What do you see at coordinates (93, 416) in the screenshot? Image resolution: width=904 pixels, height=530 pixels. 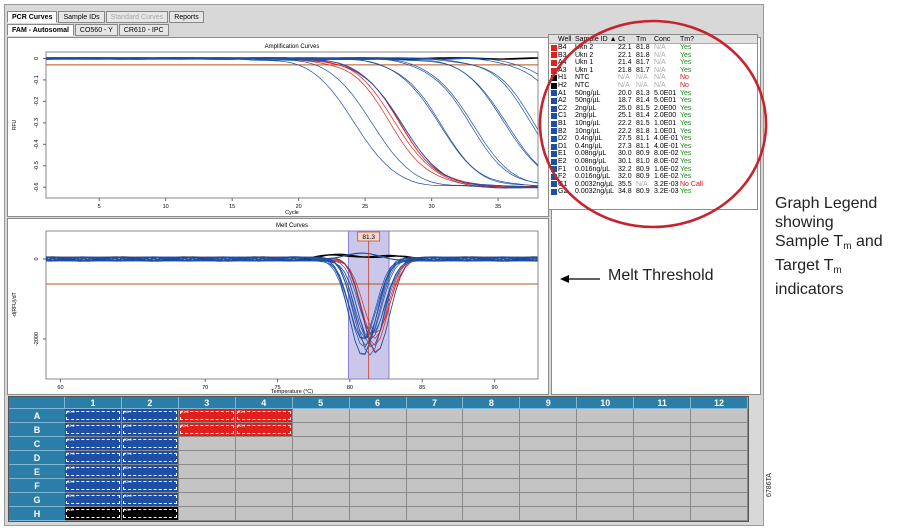 I see `plate-well: 20.0` at bounding box center [93, 416].